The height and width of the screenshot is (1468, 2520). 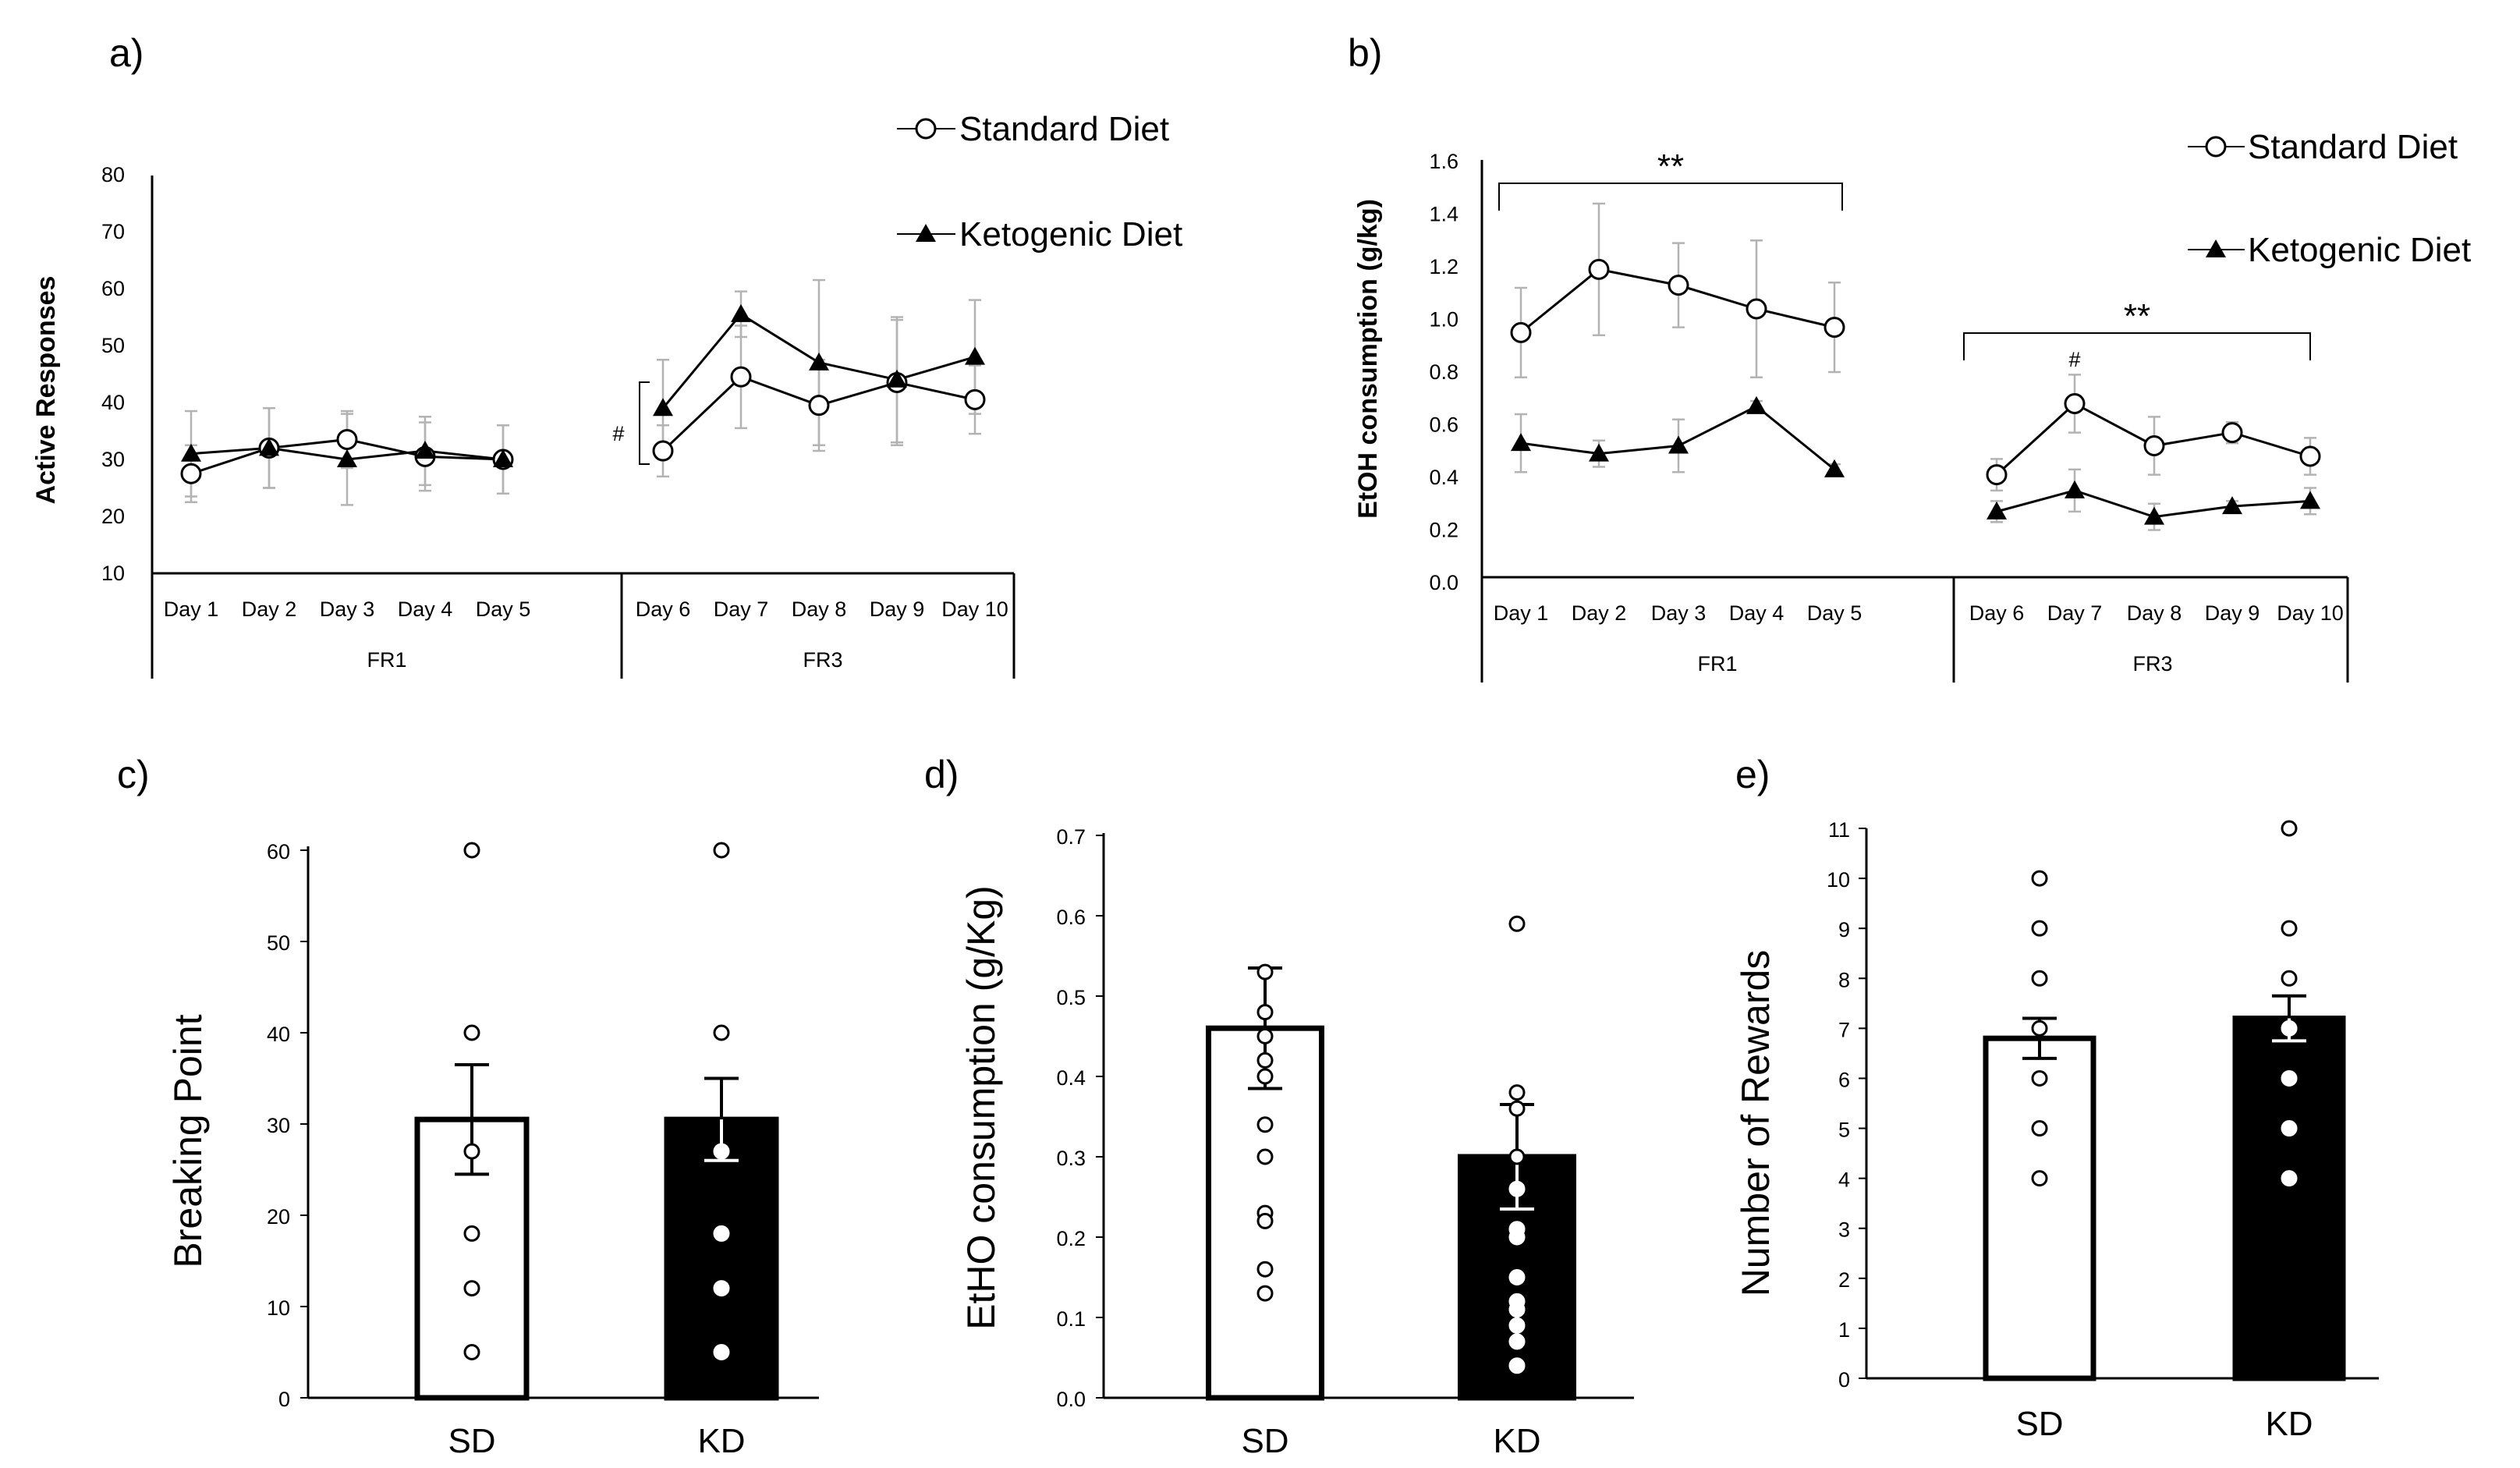 What do you see at coordinates (2074, 359) in the screenshot?
I see `panel-b-hash-annotation: #` at bounding box center [2074, 359].